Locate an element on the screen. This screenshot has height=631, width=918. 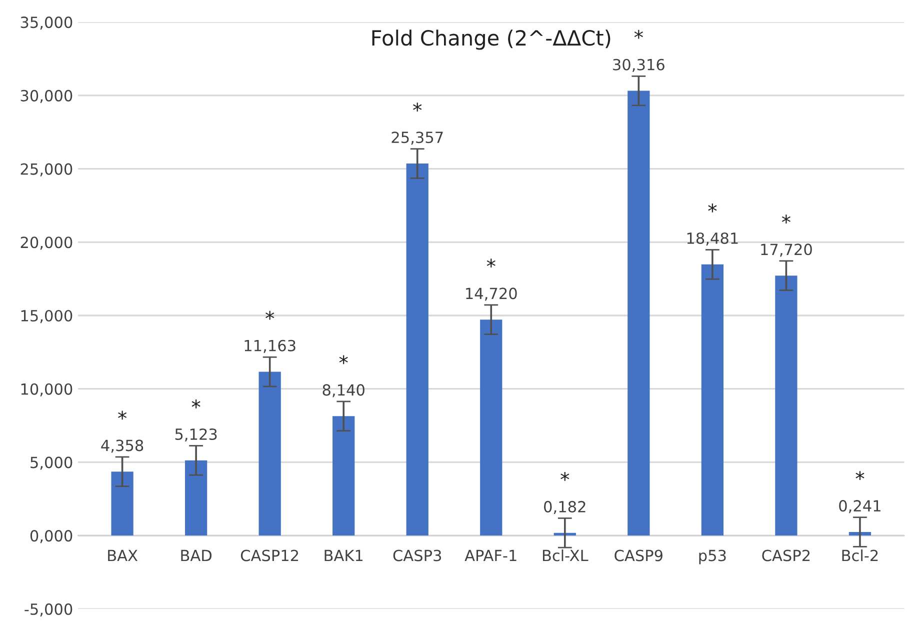
y-tick-label: 5,000 is located at coordinates (51, 463).